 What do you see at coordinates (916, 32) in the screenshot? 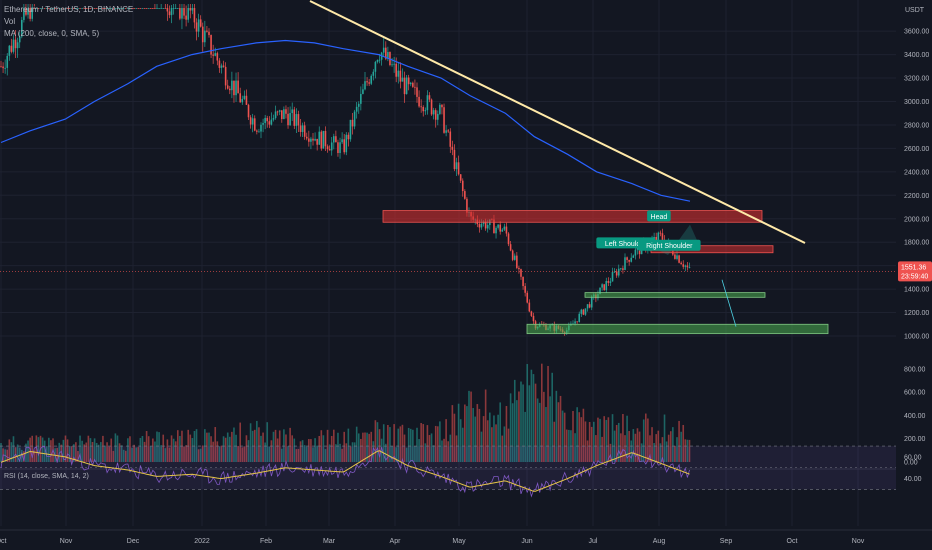
I see `price-tick: 3600.00` at bounding box center [916, 32].